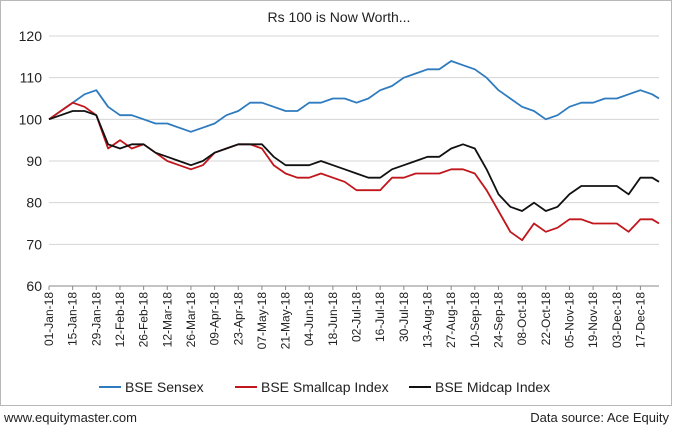 The image size is (675, 429). I want to click on x-tick-label: 26-Feb-18, so click(144, 320).